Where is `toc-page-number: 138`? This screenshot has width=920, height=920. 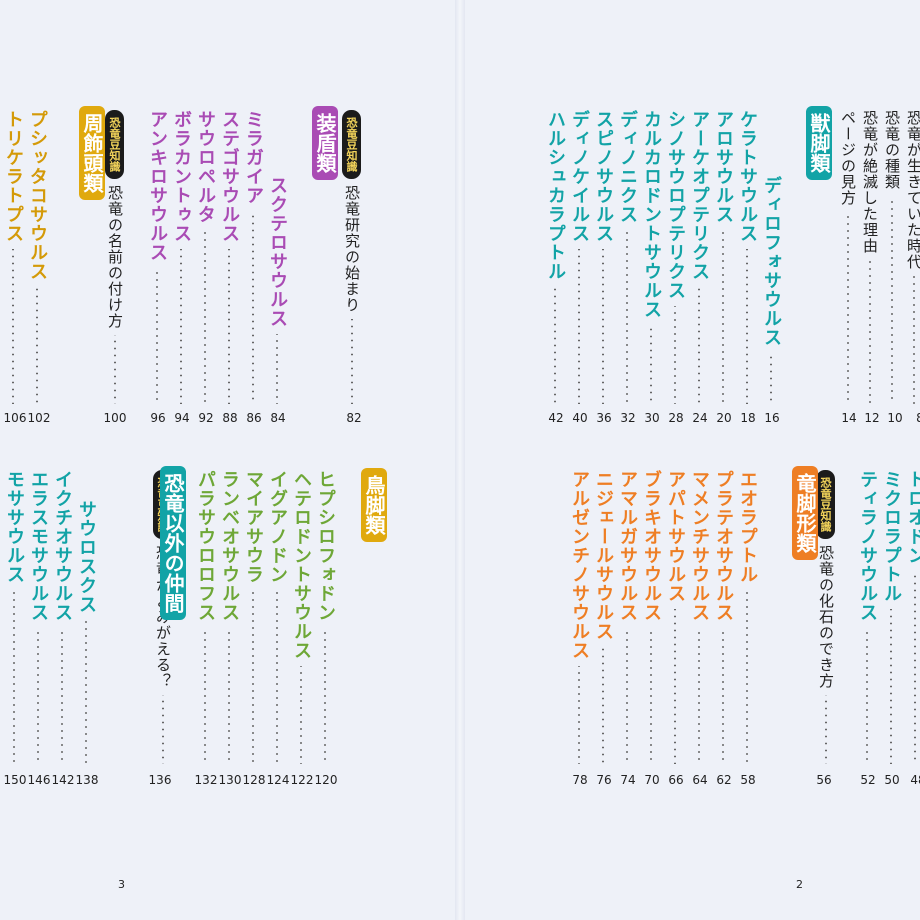 toc-page-number: 138 is located at coordinates (87, 780).